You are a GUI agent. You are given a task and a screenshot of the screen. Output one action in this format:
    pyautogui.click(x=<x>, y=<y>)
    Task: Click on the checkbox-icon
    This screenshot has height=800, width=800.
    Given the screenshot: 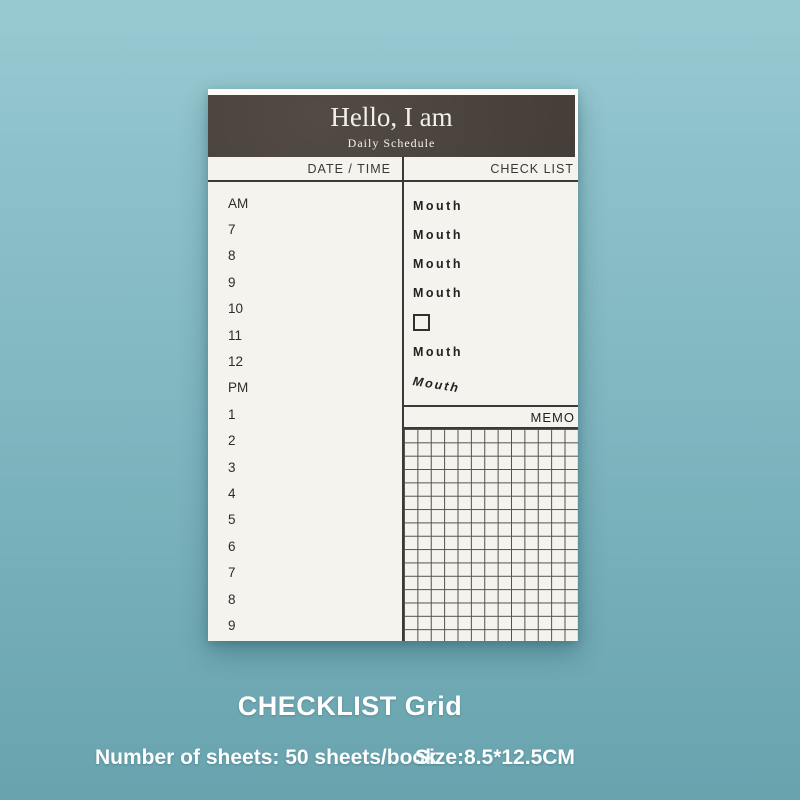 What is the action you would take?
    pyautogui.click(x=421, y=322)
    